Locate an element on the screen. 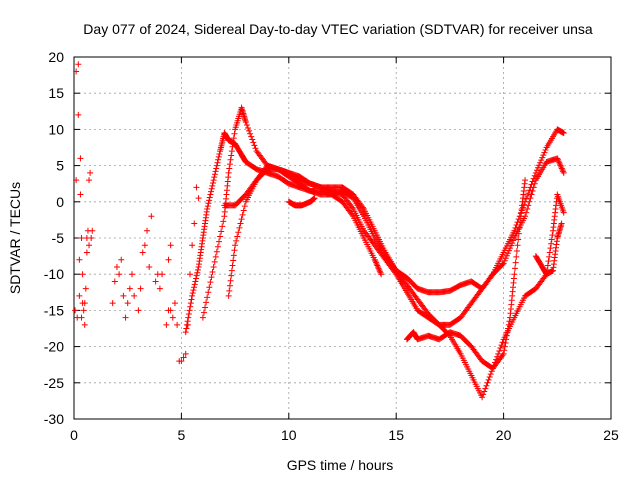 Image resolution: width=640 pixels, height=480 pixels. series-cluster-2h is located at coordinates (141, 267).